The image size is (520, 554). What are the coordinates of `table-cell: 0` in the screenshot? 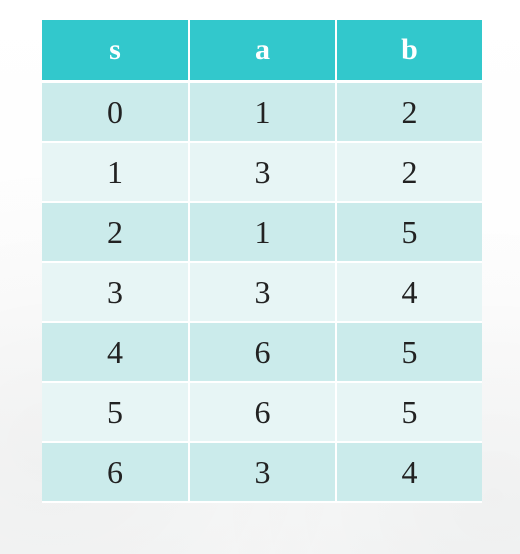 It's located at (116, 112).